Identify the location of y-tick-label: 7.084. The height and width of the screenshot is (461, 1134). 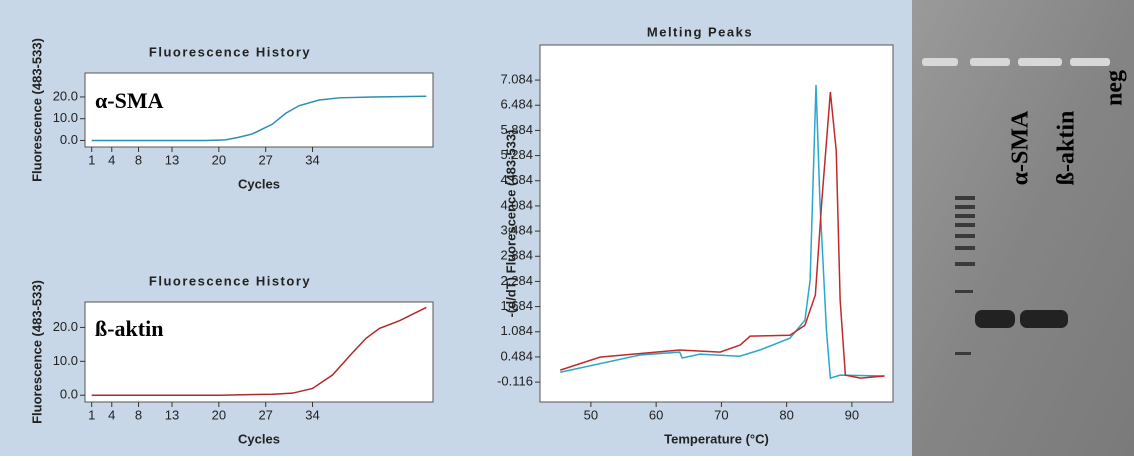
(516, 79).